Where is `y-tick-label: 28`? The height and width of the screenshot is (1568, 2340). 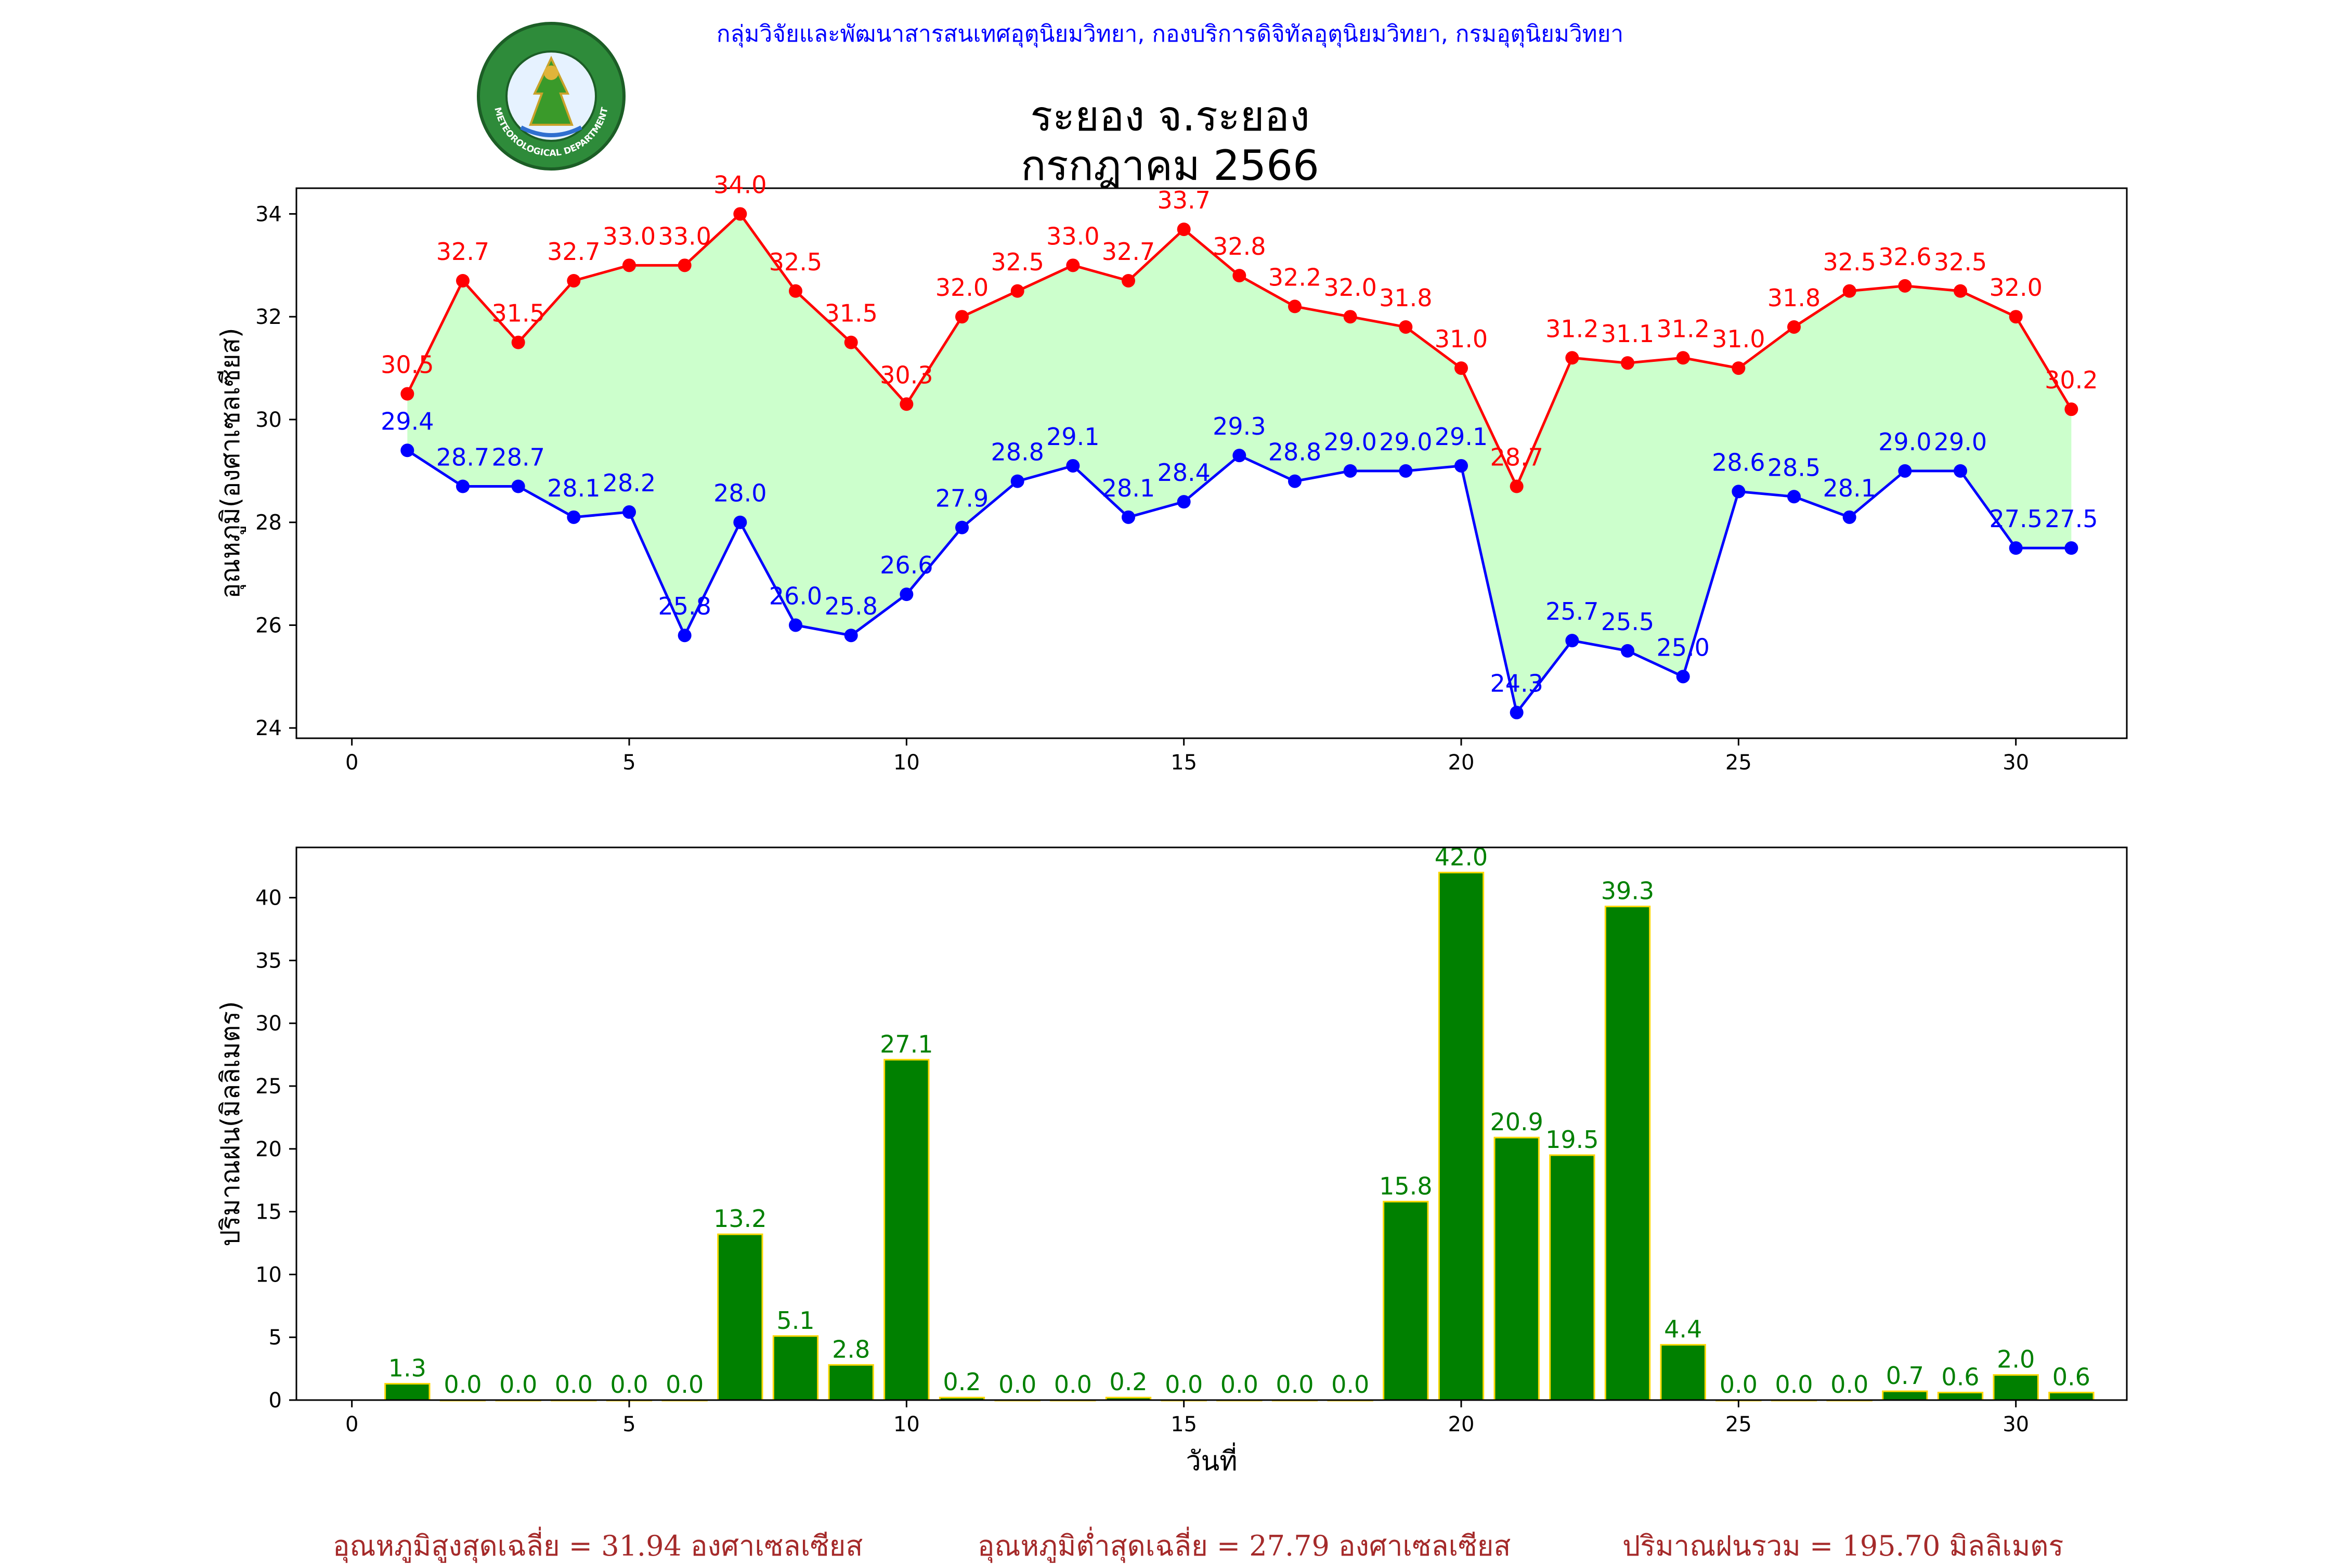
y-tick-label: 28 is located at coordinates (268, 523).